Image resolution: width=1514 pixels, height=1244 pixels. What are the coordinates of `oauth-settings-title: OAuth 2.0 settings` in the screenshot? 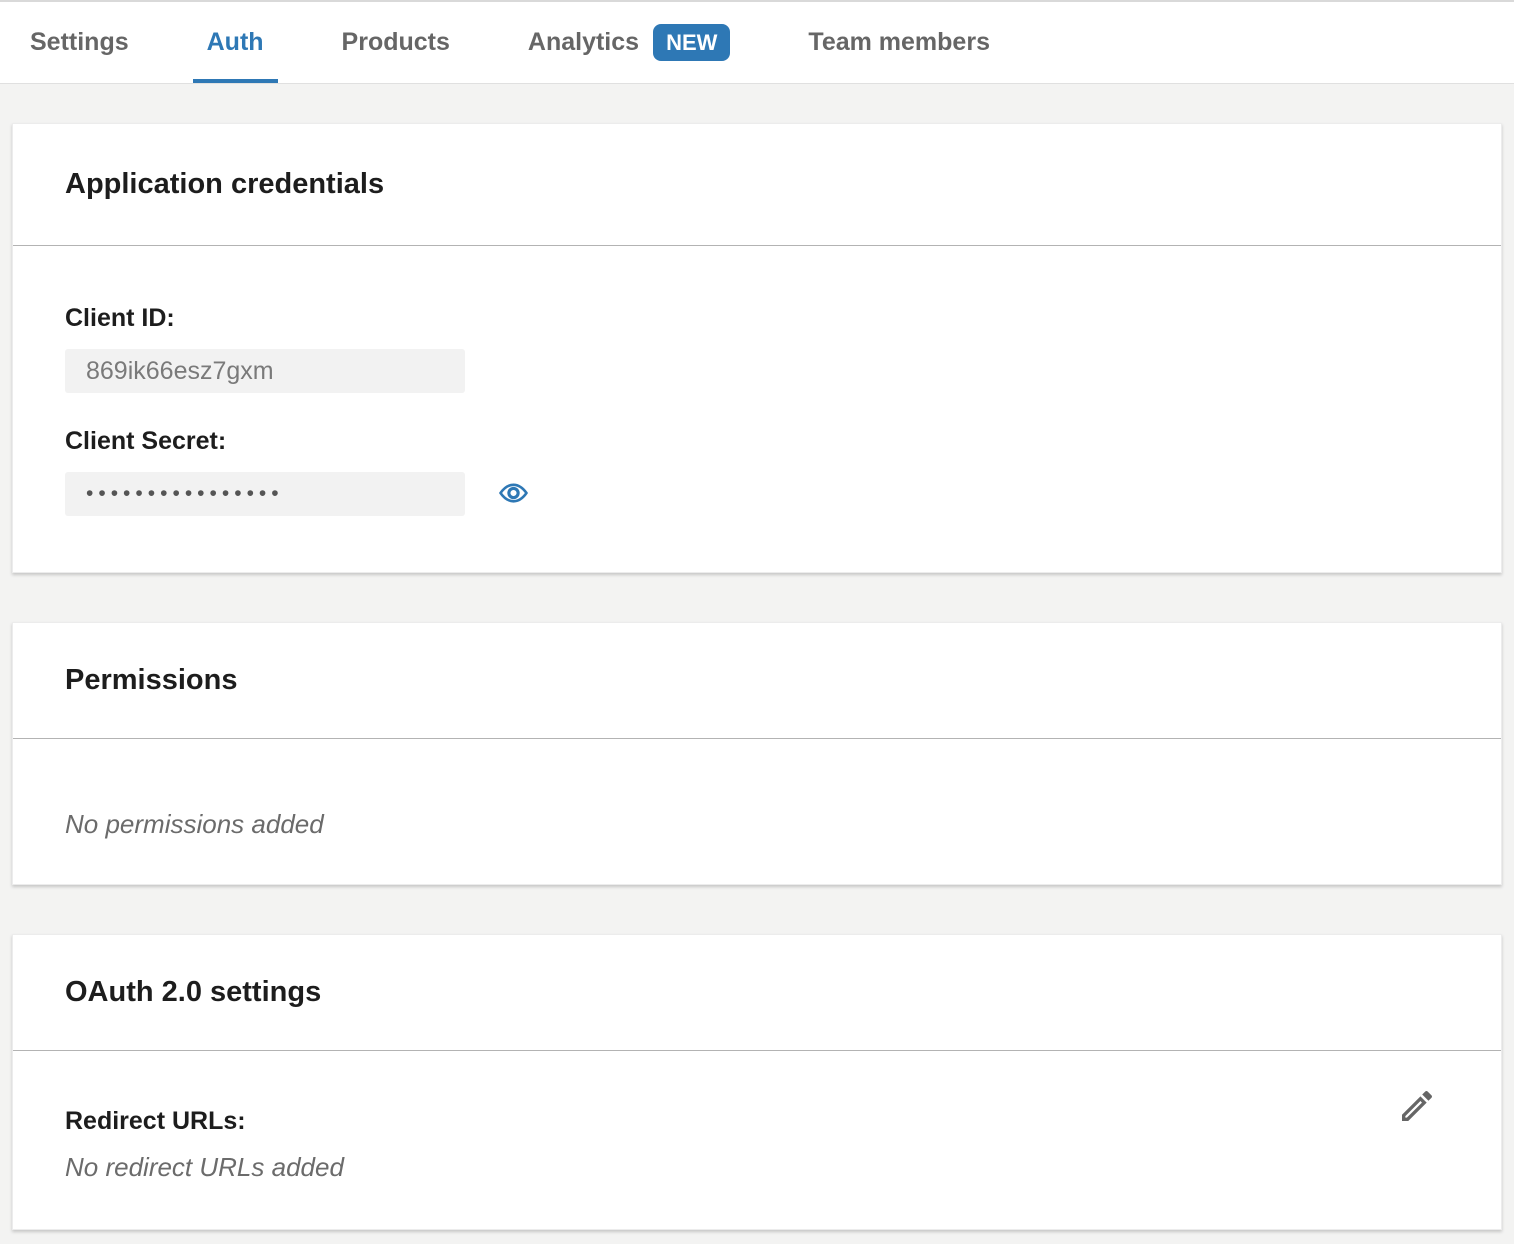 It's located at (193, 992).